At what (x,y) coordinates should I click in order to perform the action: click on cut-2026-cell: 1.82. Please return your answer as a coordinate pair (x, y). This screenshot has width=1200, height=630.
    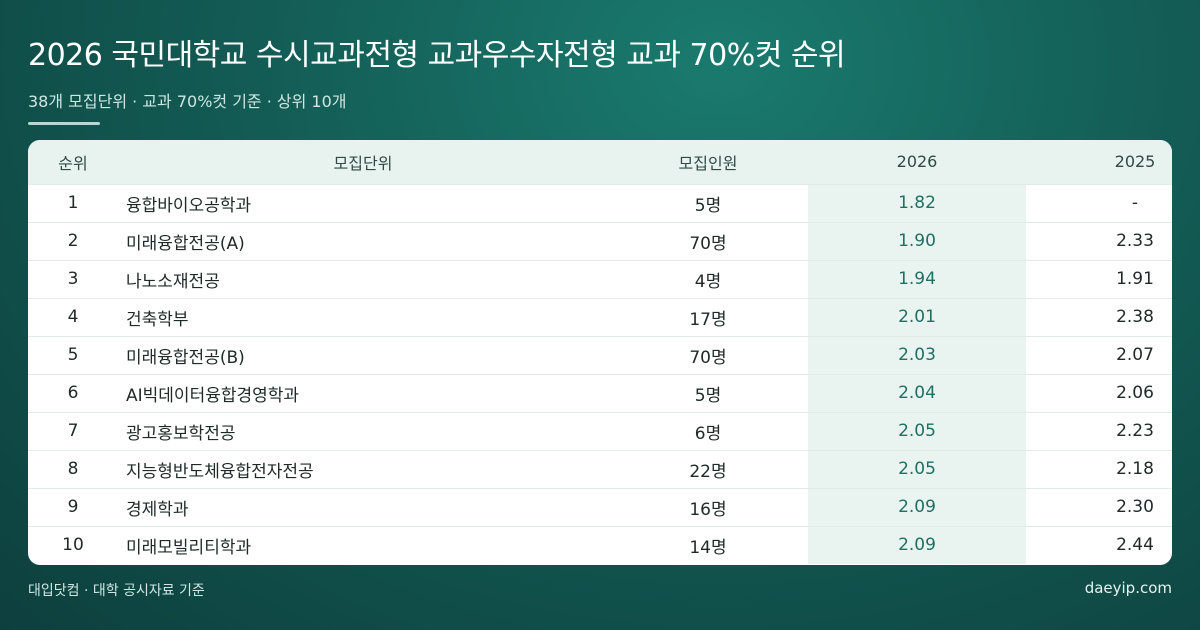
    Looking at the image, I should click on (917, 203).